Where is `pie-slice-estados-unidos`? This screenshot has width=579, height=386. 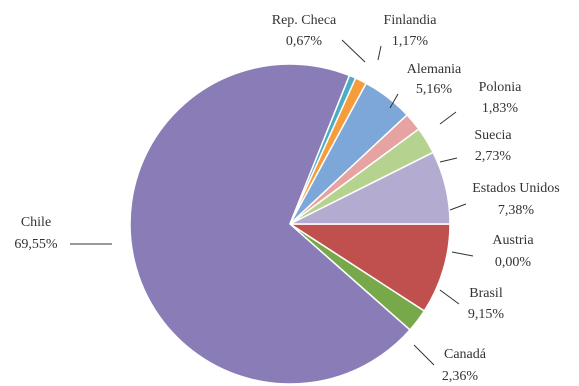 pie-slice-estados-unidos is located at coordinates (370, 188).